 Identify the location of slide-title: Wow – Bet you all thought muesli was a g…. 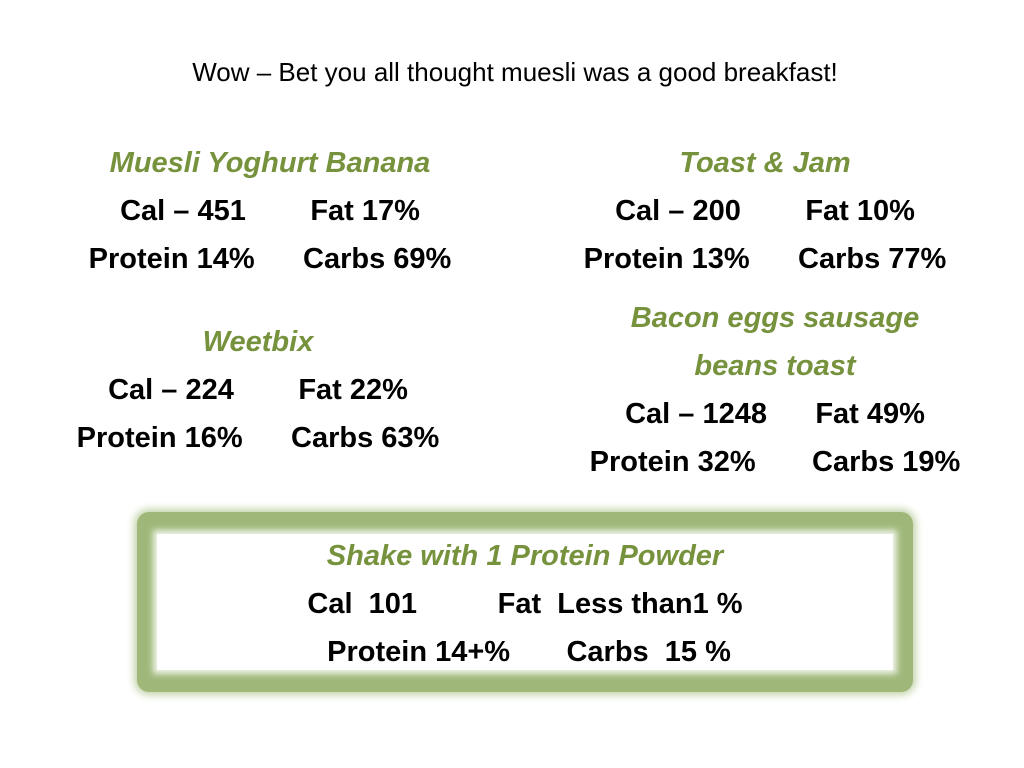
(515, 72).